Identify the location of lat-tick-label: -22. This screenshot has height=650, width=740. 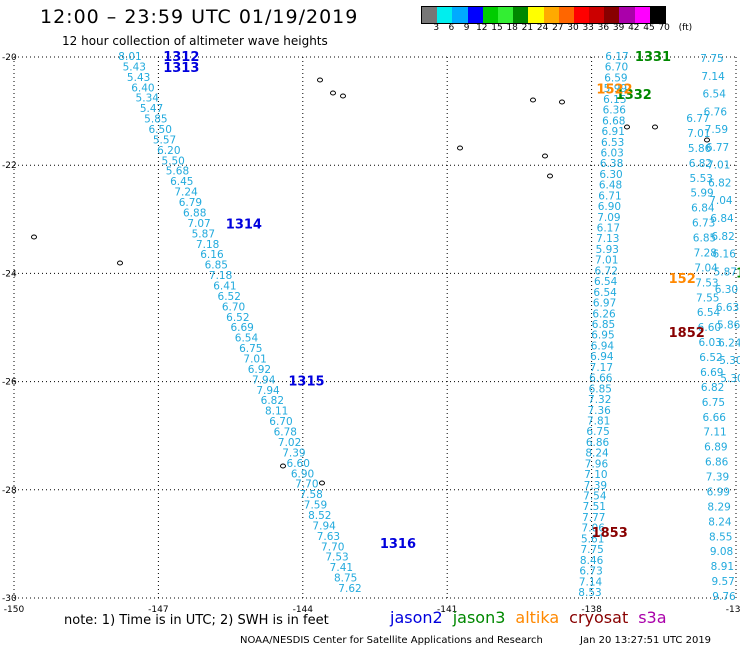
(9, 166).